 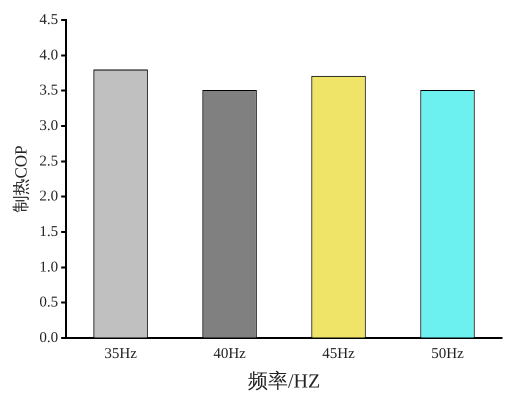 What do you see at coordinates (21, 179) in the screenshot?
I see `y-axis-title: 制热COP` at bounding box center [21, 179].